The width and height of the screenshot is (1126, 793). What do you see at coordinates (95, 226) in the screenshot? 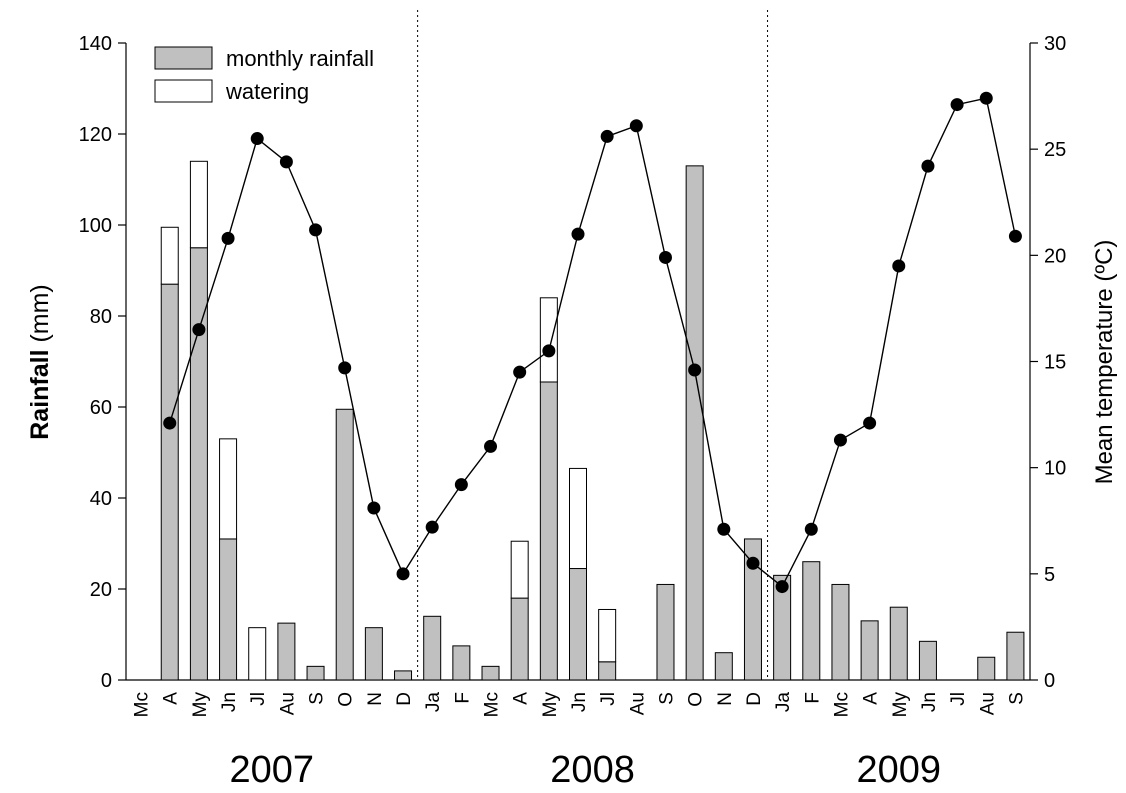
I see `y-tick-label-left: 100` at bounding box center [95, 226].